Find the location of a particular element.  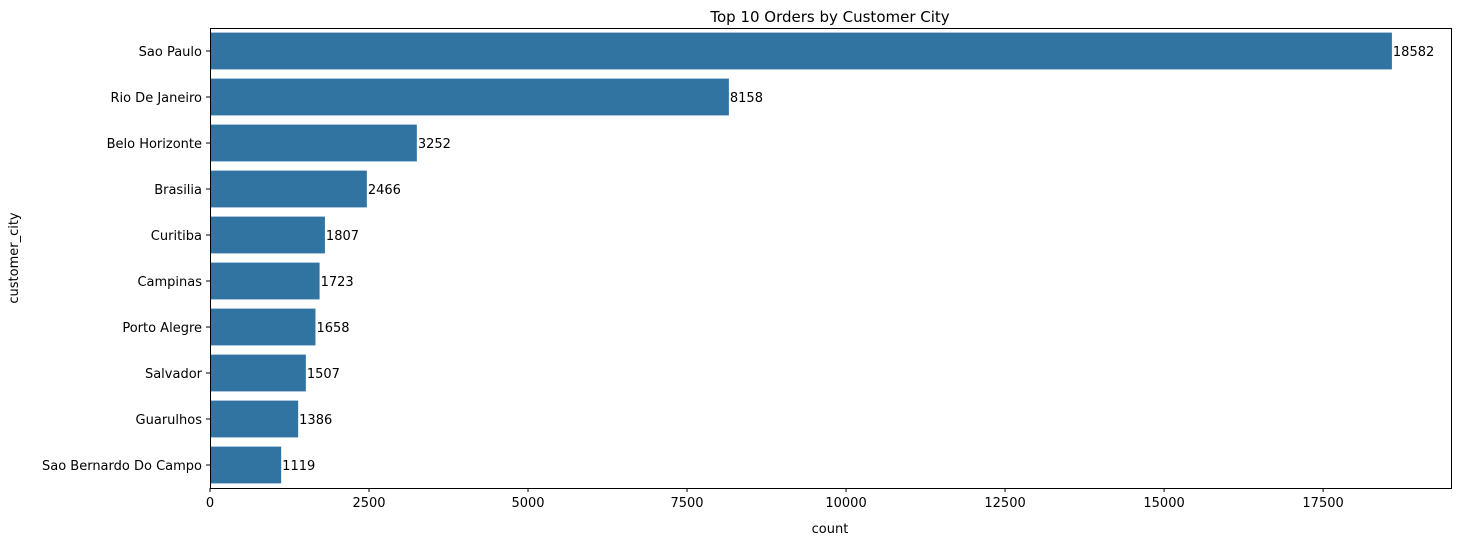

y-tick-label: Curitiba is located at coordinates (176, 236).